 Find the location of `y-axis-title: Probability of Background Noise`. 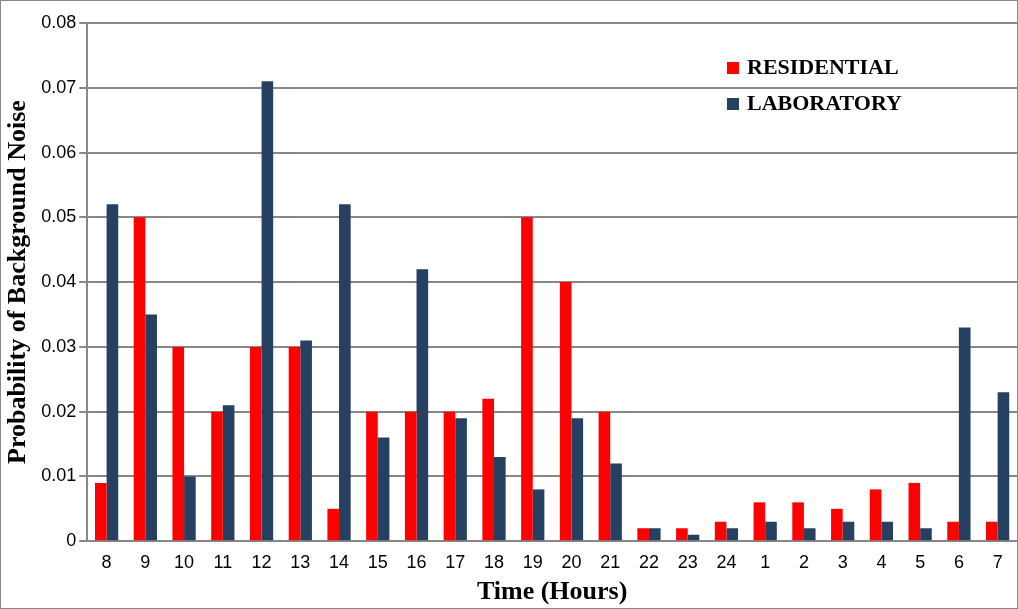

y-axis-title: Probability of Background Noise is located at coordinates (17, 282).